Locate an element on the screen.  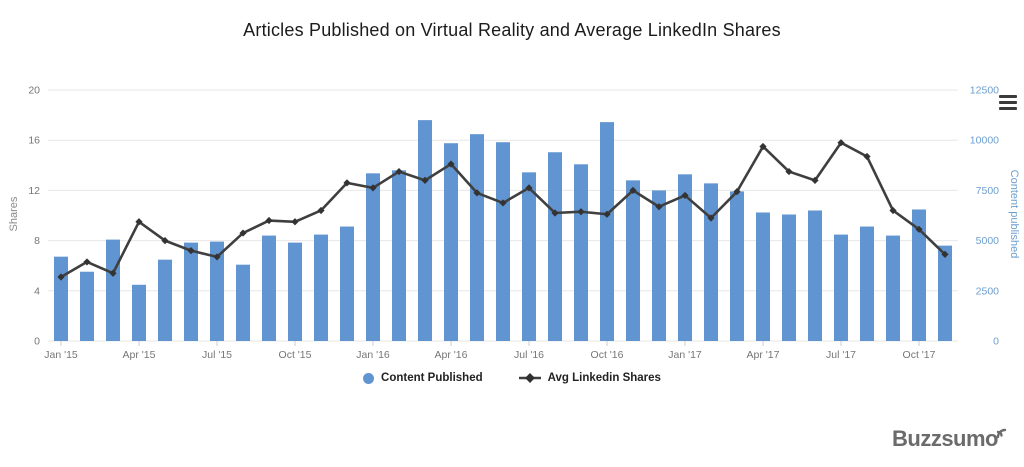
x-axis-tick-label: Oct '15 is located at coordinates (295, 355).